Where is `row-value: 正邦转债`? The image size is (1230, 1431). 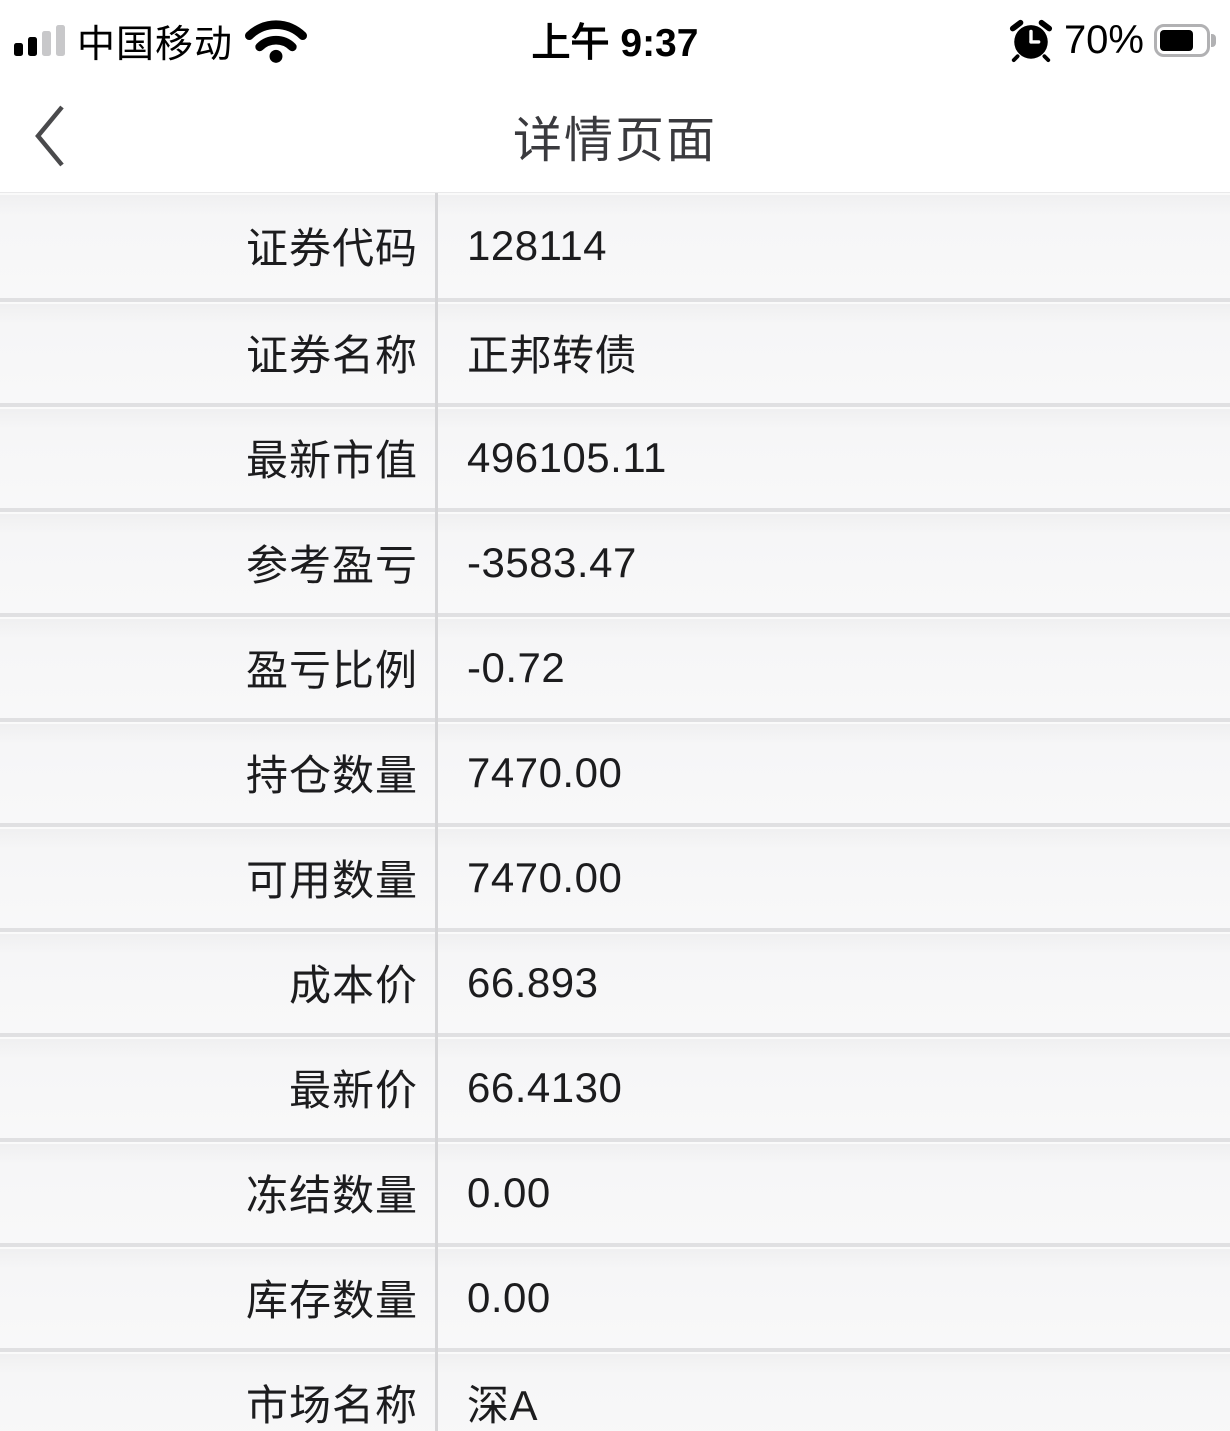 row-value: 正邦转债 is located at coordinates (552, 355).